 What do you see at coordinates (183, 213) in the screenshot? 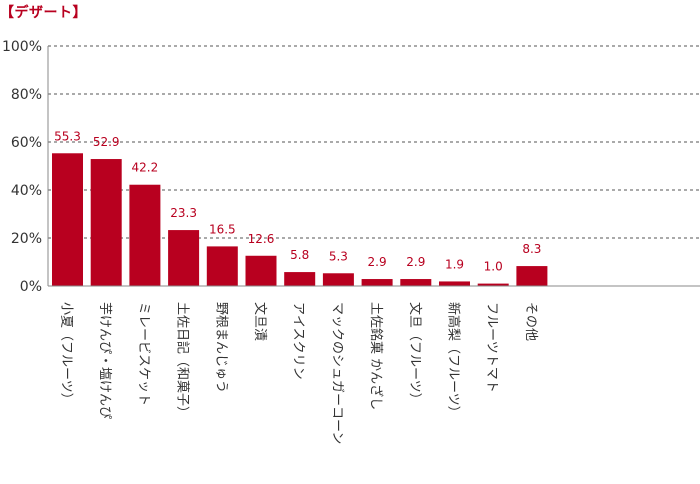
I see `bar-value-label: 23.3` at bounding box center [183, 213].